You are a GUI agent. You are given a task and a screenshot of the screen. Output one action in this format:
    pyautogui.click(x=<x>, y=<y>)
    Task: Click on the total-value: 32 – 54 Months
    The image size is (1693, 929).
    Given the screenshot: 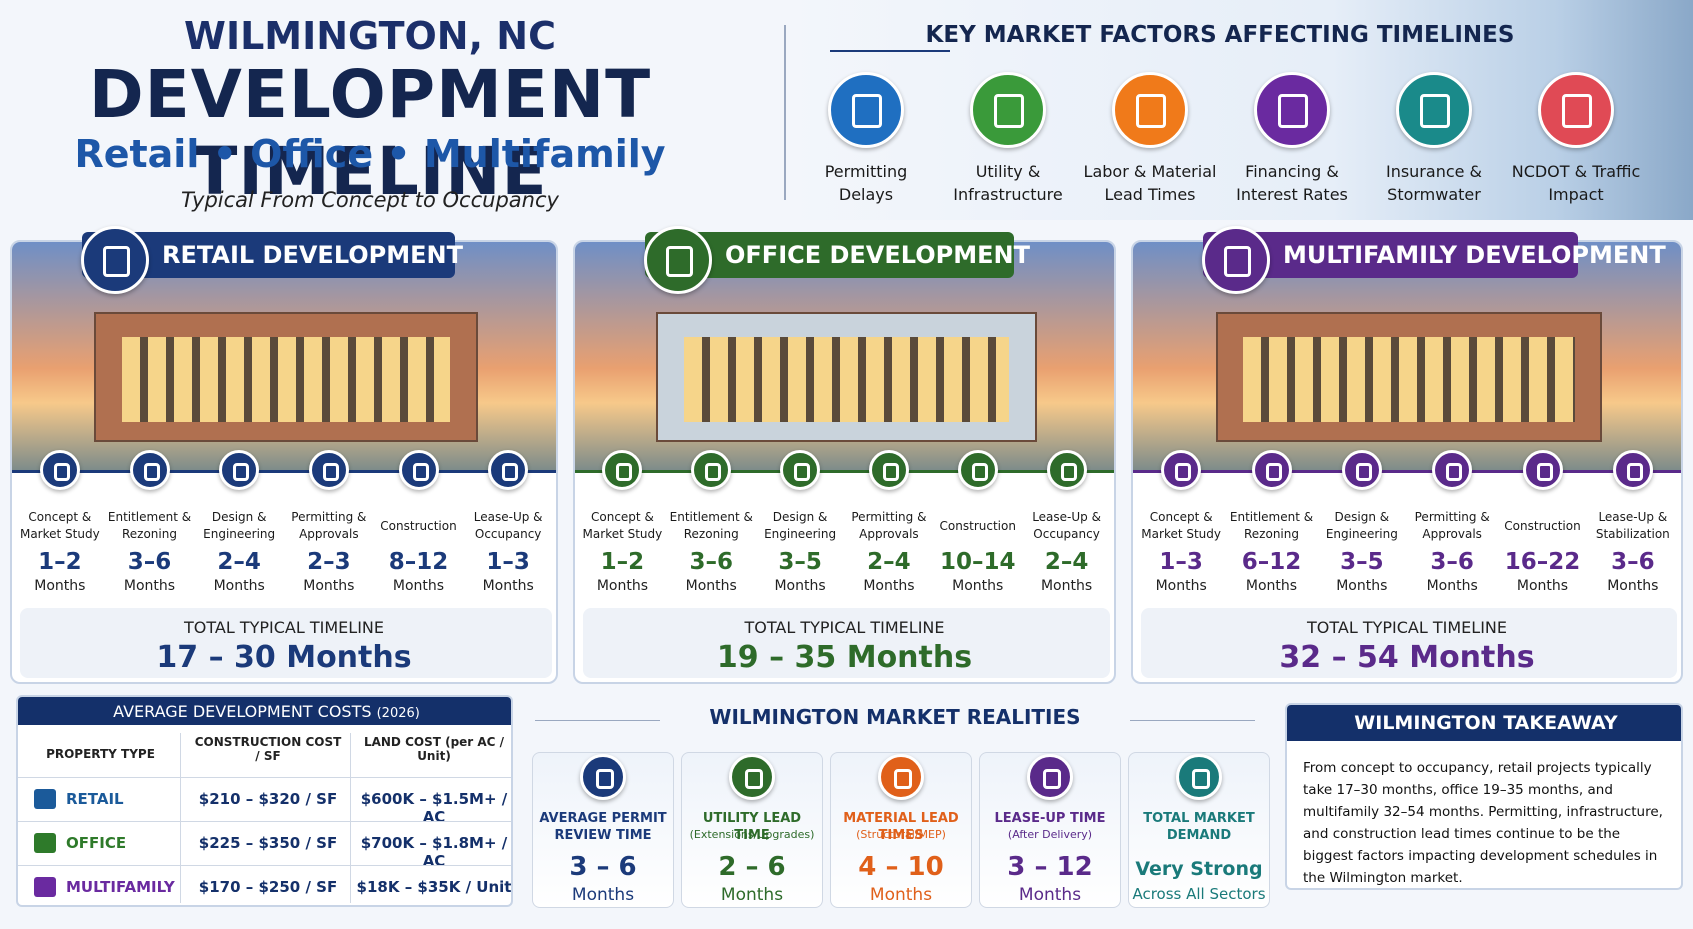 What is the action you would take?
    pyautogui.click(x=1407, y=657)
    